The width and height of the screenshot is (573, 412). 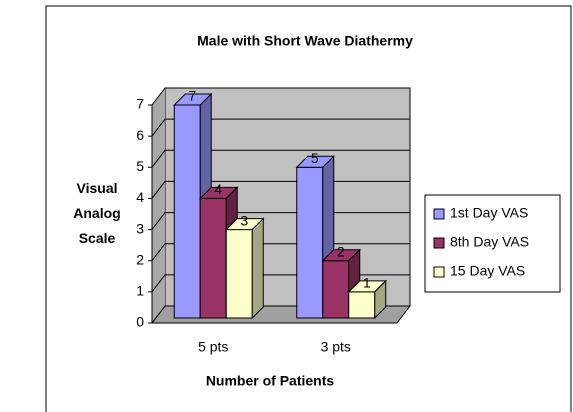 What do you see at coordinates (218, 189) in the screenshot?
I see `data-label: 4` at bounding box center [218, 189].